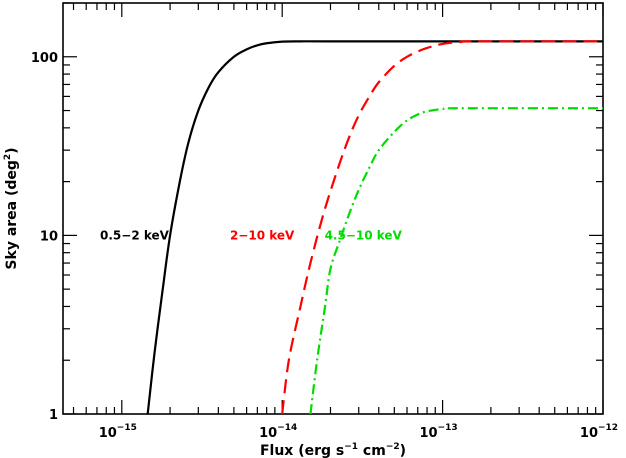 The width and height of the screenshot is (626, 458). I want to click on x-tick-exponent: −14, so click(287, 428).